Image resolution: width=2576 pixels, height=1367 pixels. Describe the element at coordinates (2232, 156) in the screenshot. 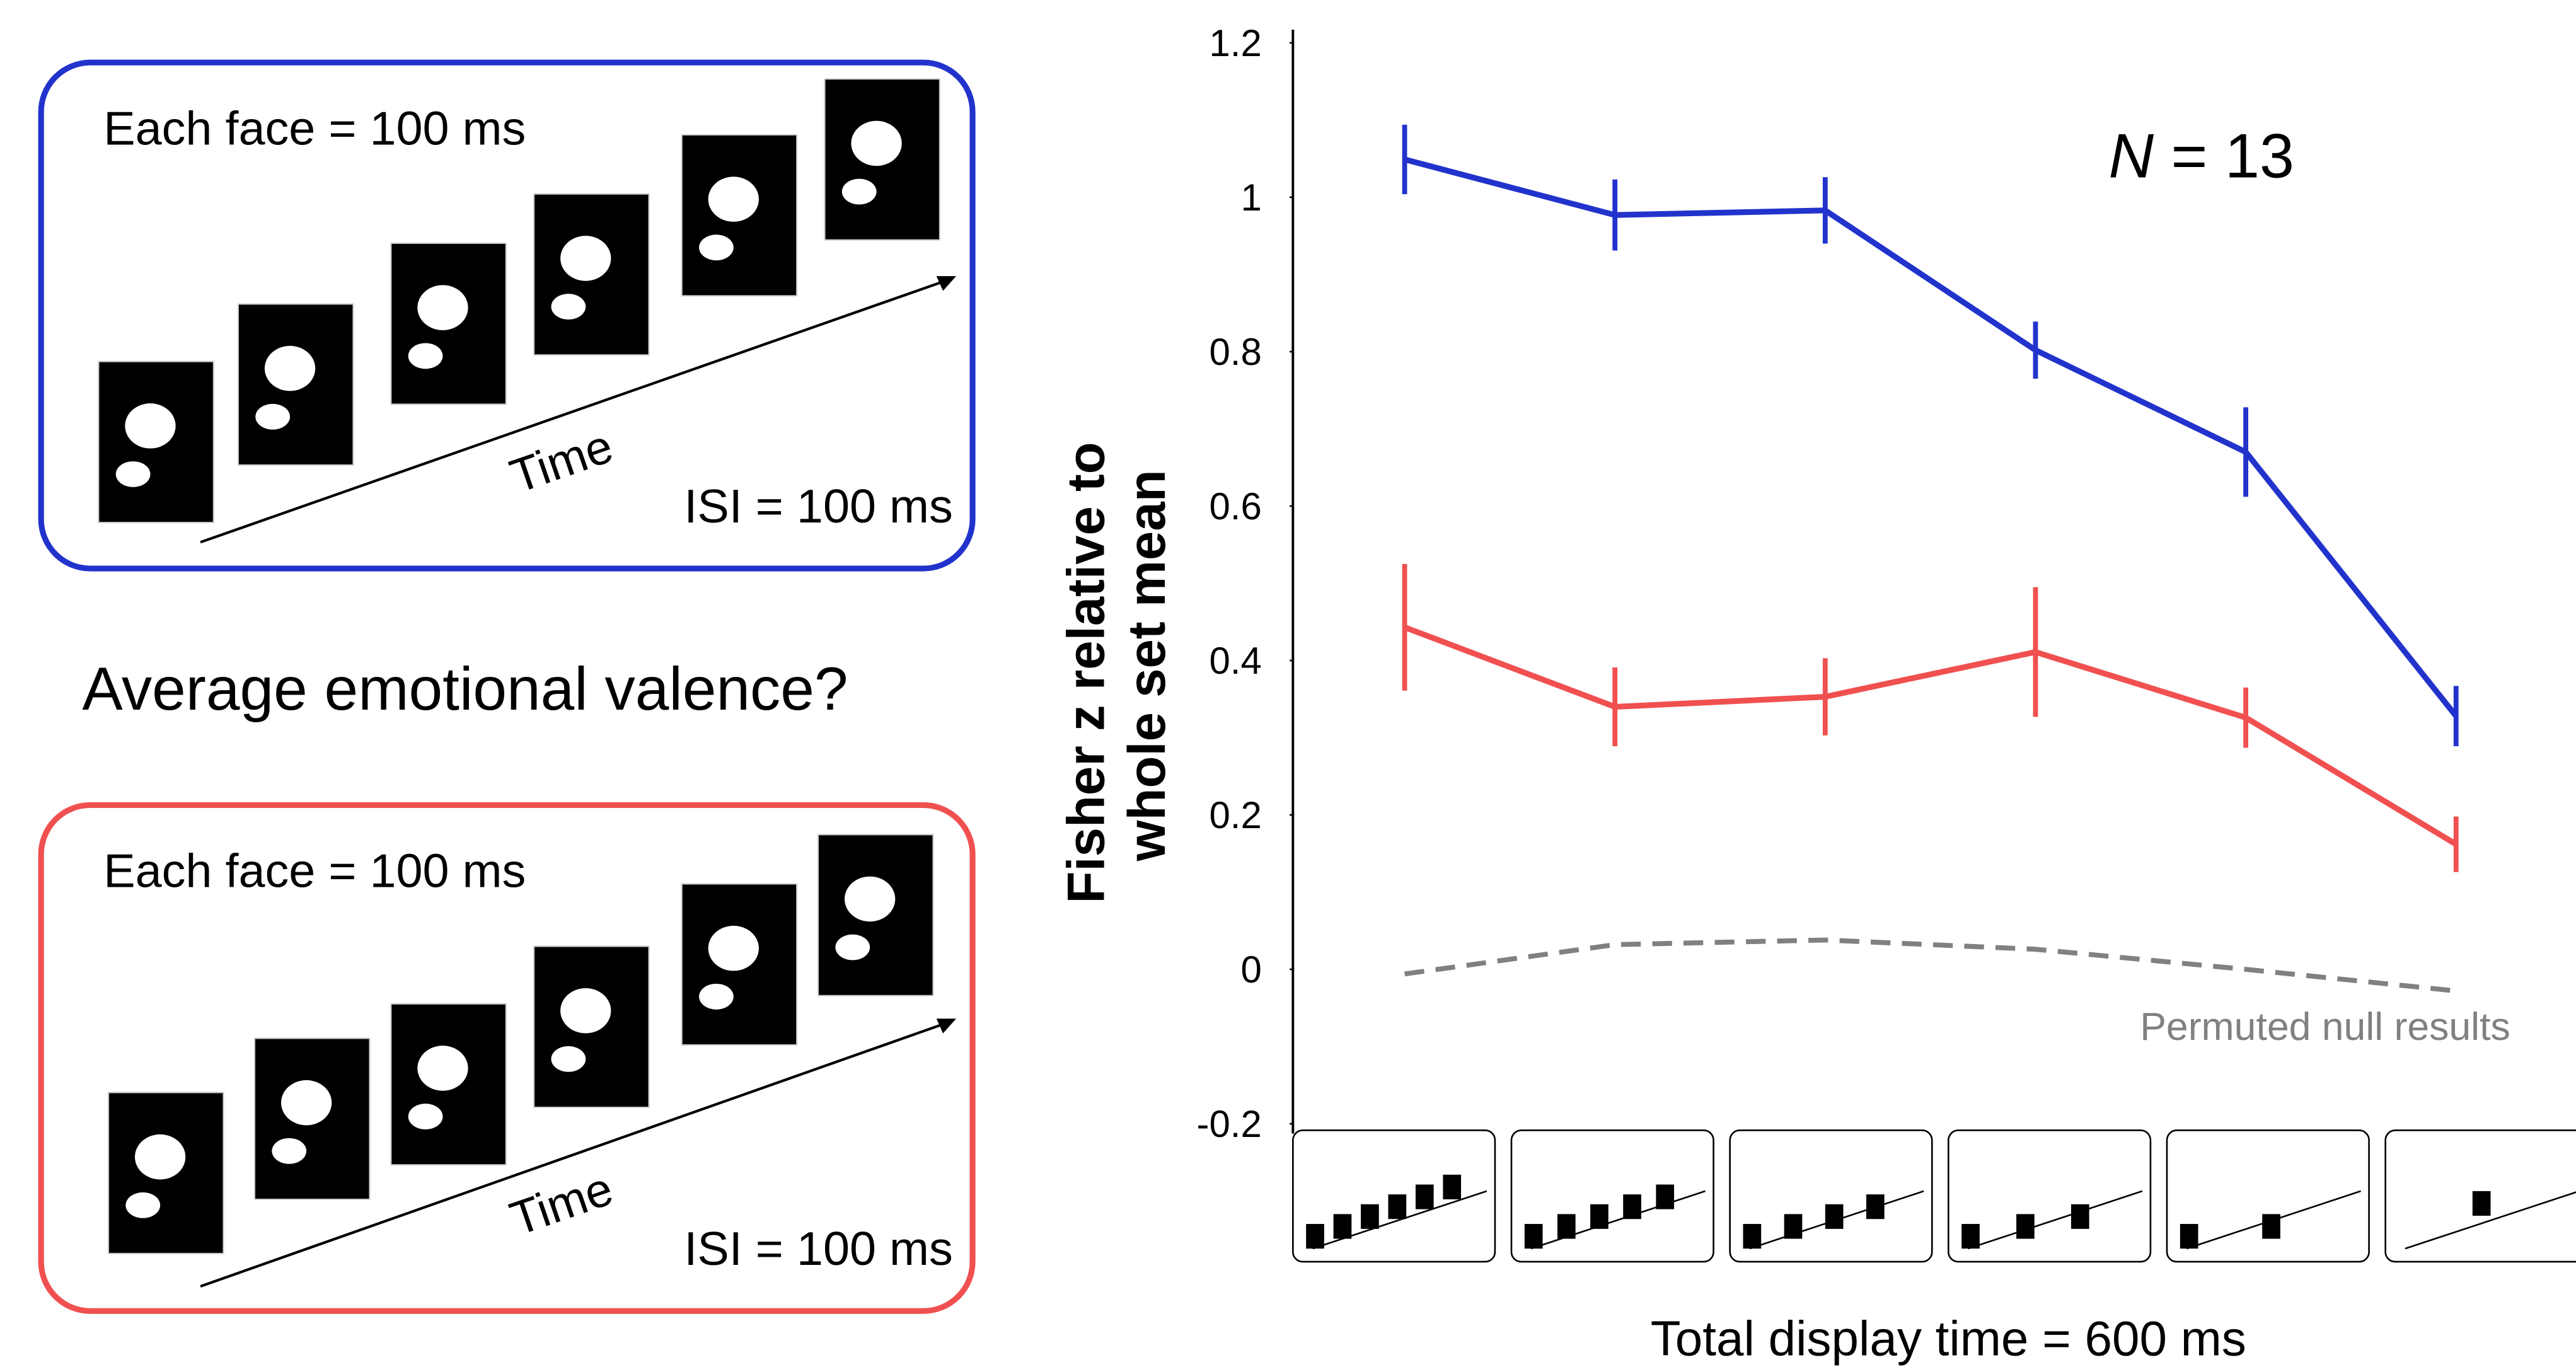

I see `annotation-text: = 13` at that location.